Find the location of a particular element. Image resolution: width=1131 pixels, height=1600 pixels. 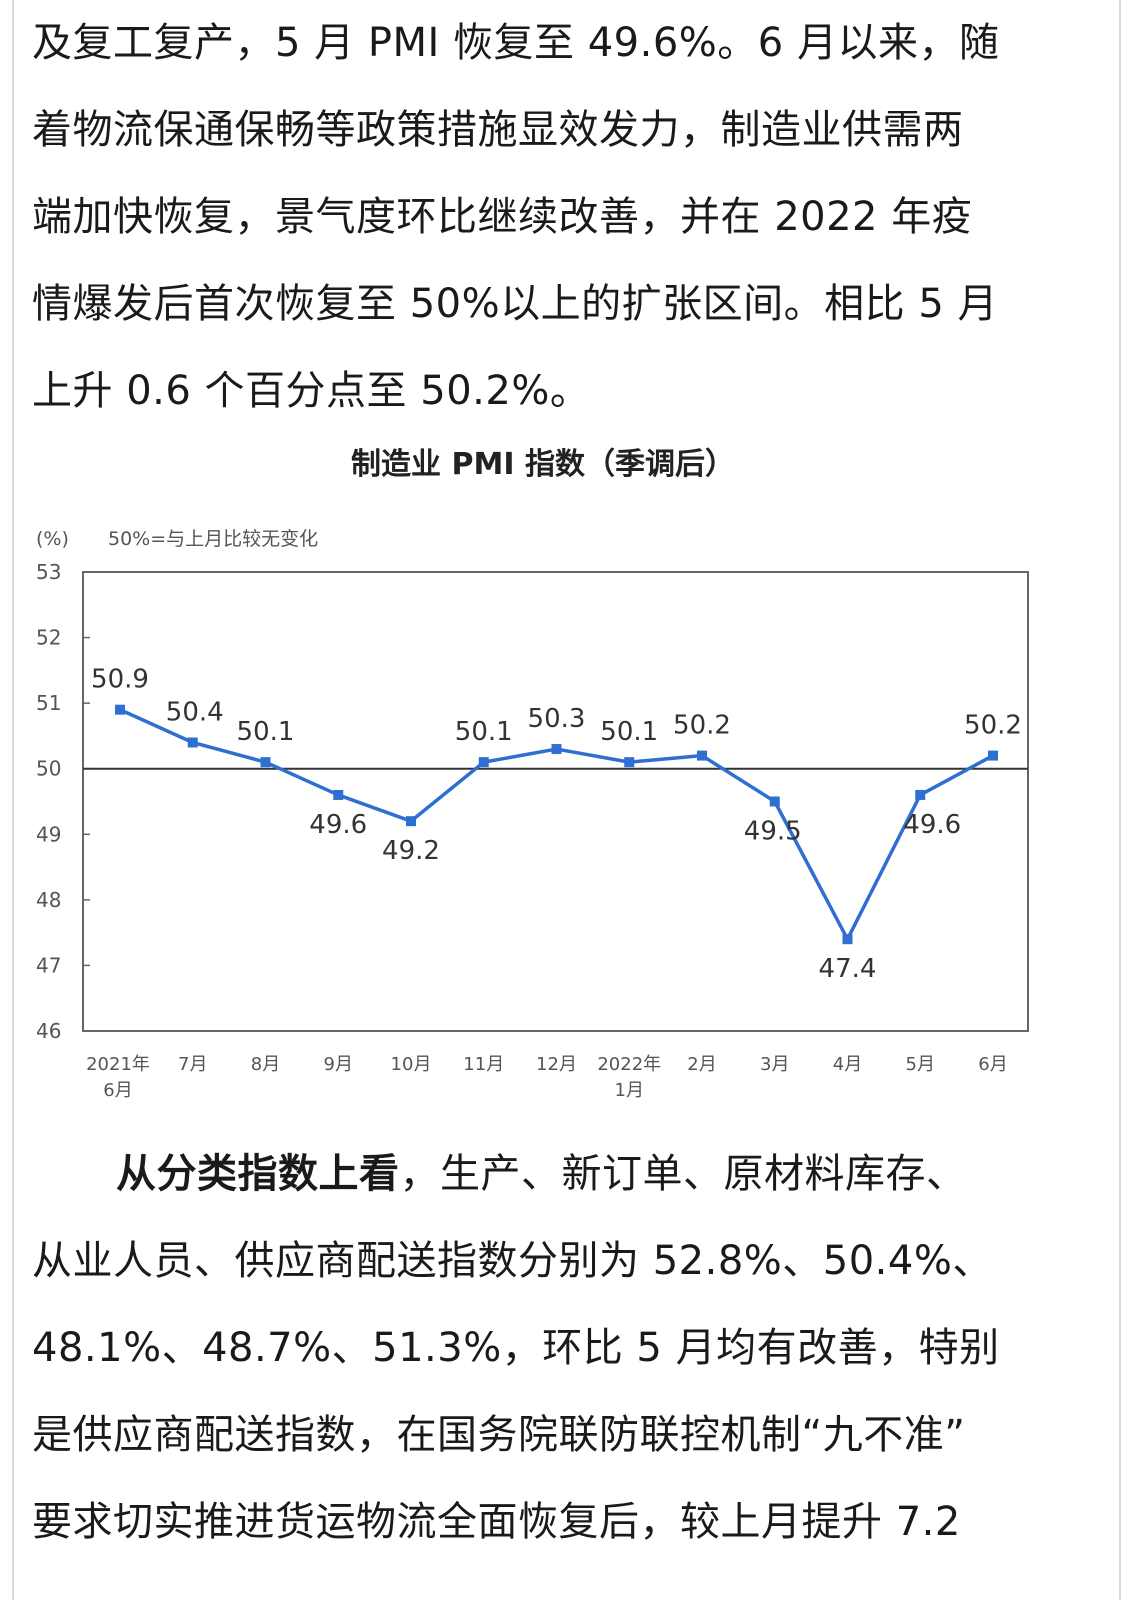

x-tick-label: 5月 is located at coordinates (920, 1064).